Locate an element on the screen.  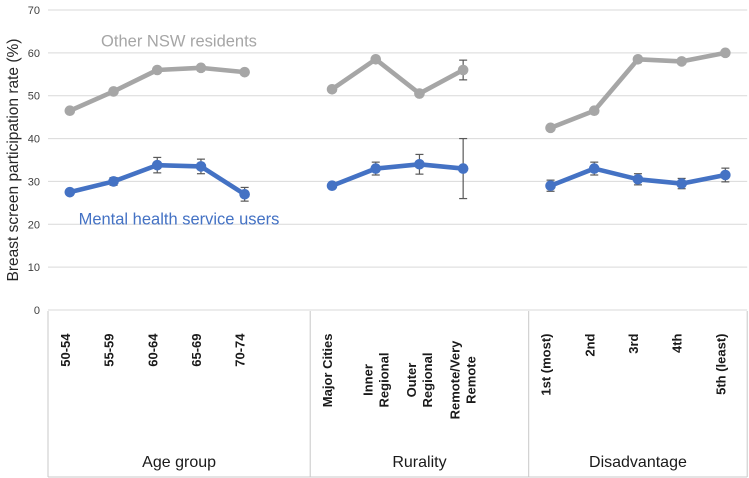
series-label-other-nsw-residents: Other NSW residents is located at coordinates (179, 41).